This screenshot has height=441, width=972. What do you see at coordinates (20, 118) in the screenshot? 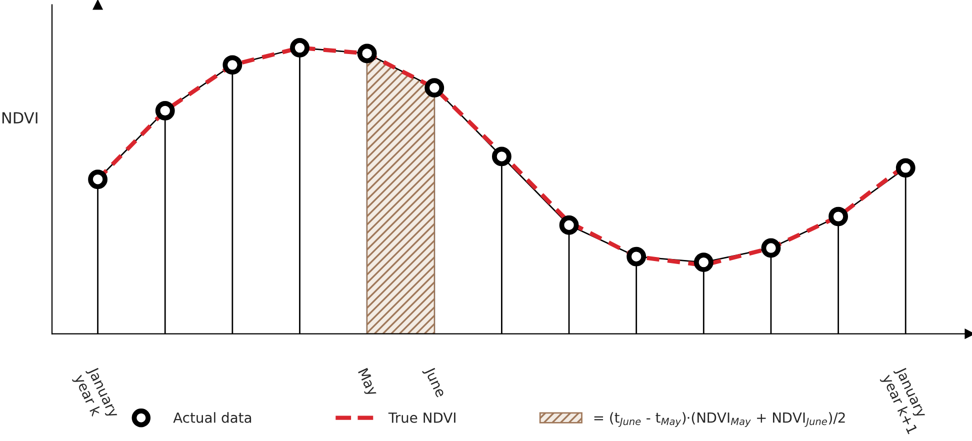
I see `y-axis-title: NDVI` at bounding box center [20, 118].